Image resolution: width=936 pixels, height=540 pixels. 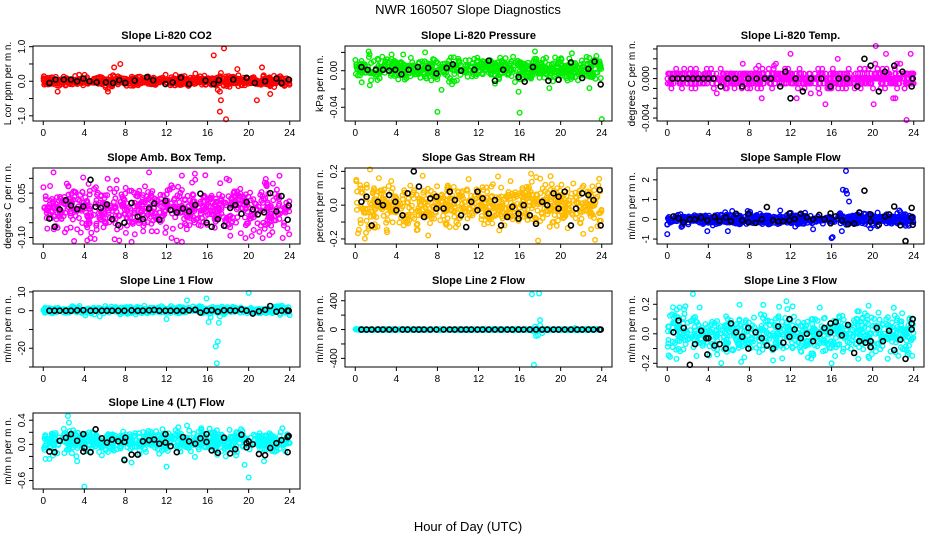 I want to click on x-tick-label: 24, so click(x=290, y=256).